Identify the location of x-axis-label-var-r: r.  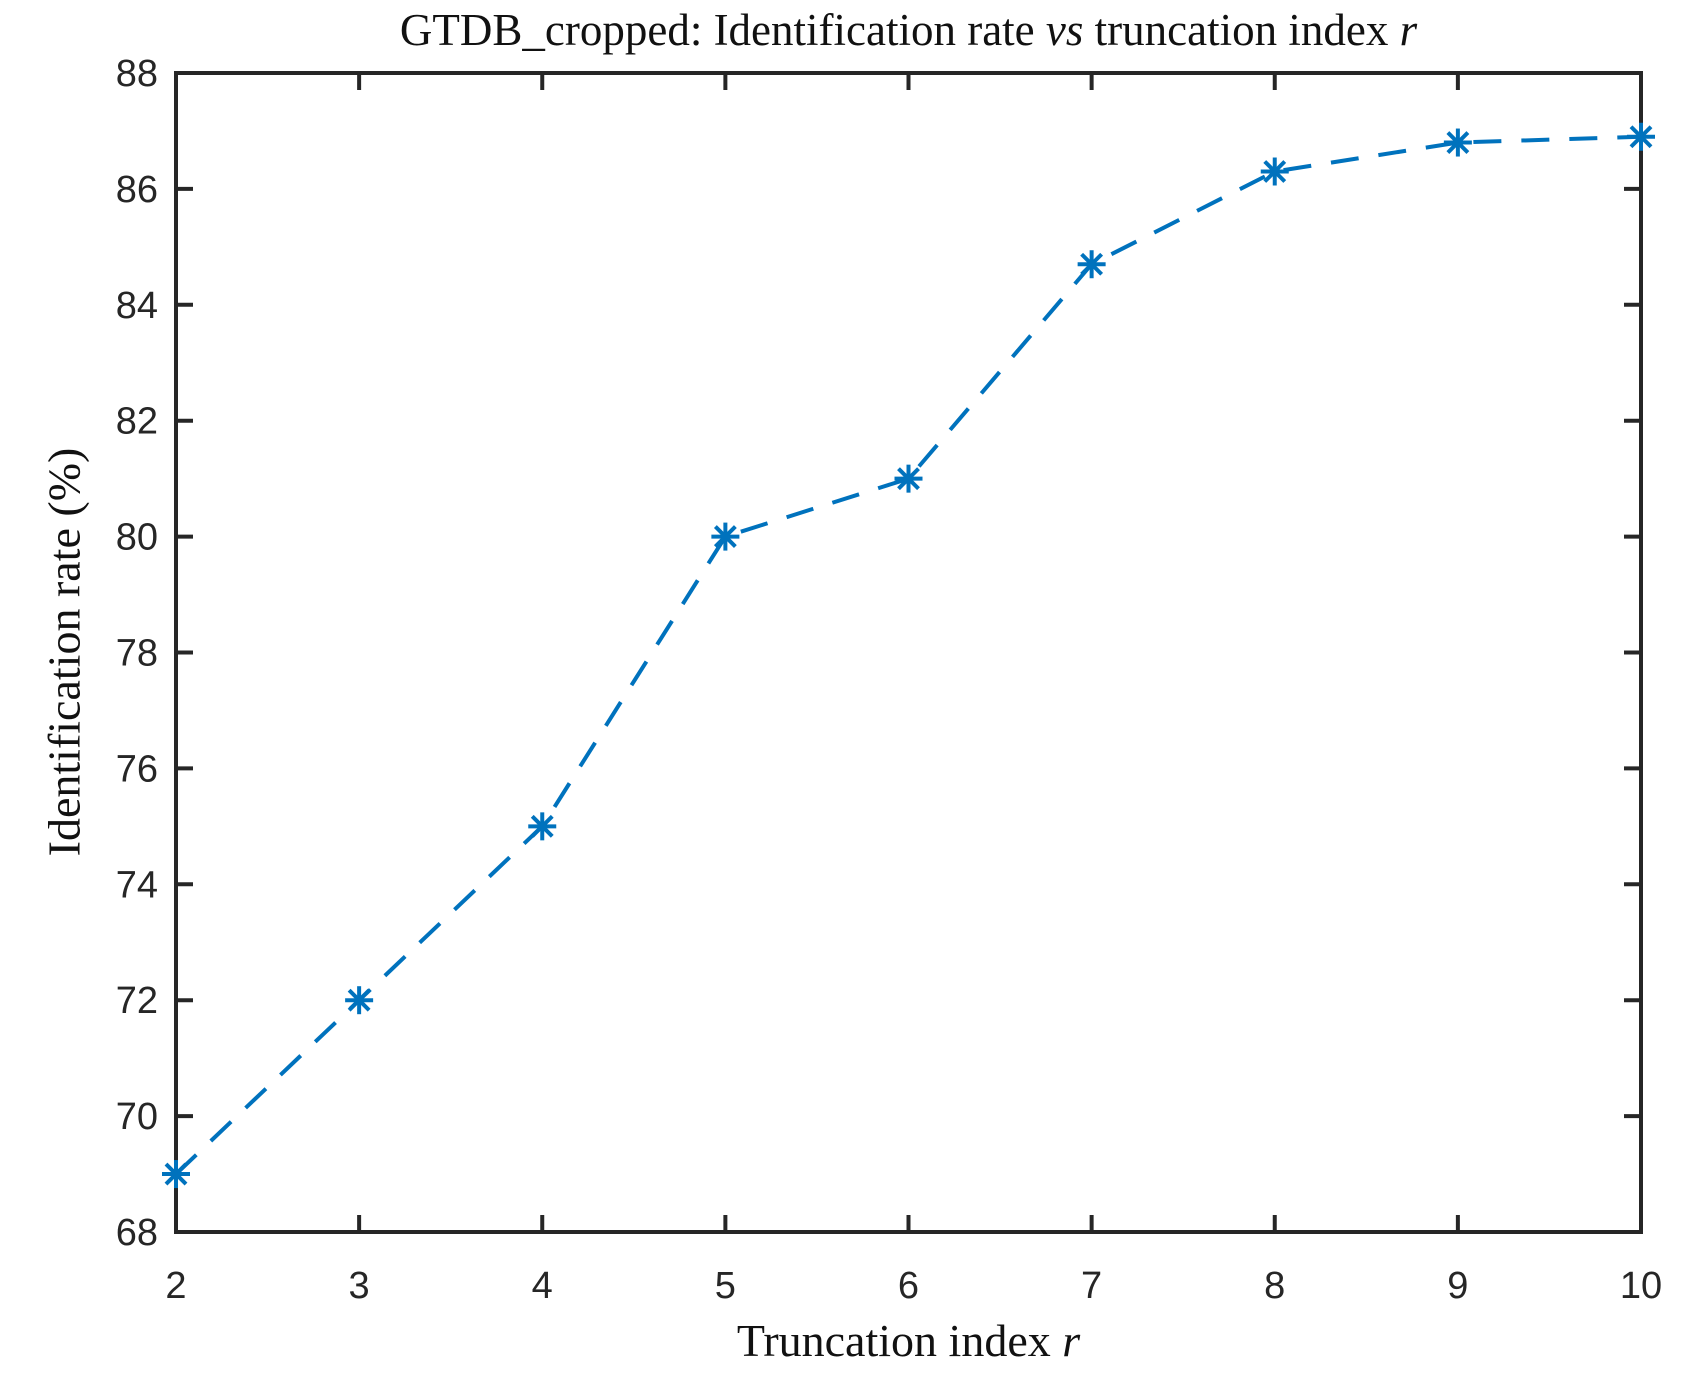
(1071, 1340).